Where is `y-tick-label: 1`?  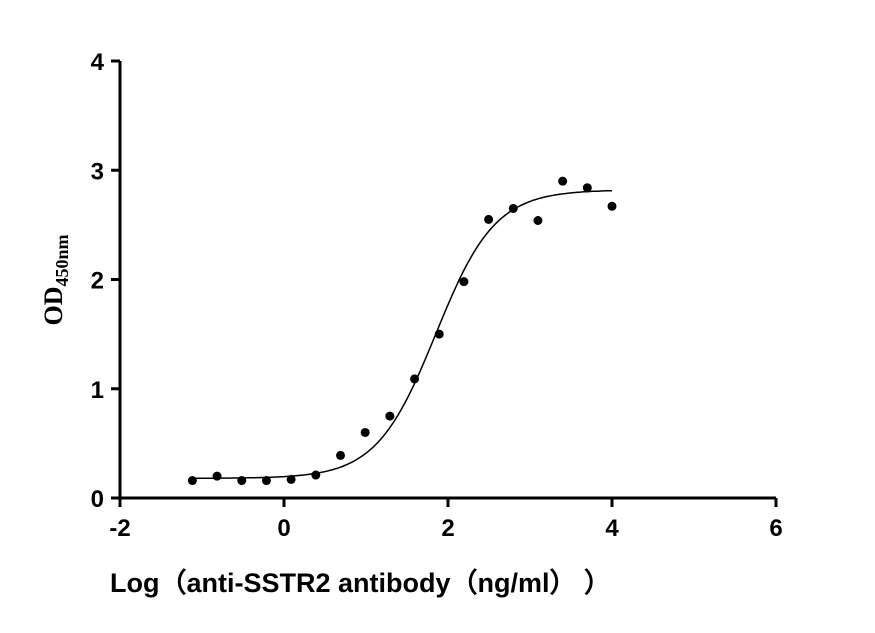 y-tick-label: 1 is located at coordinates (97, 390).